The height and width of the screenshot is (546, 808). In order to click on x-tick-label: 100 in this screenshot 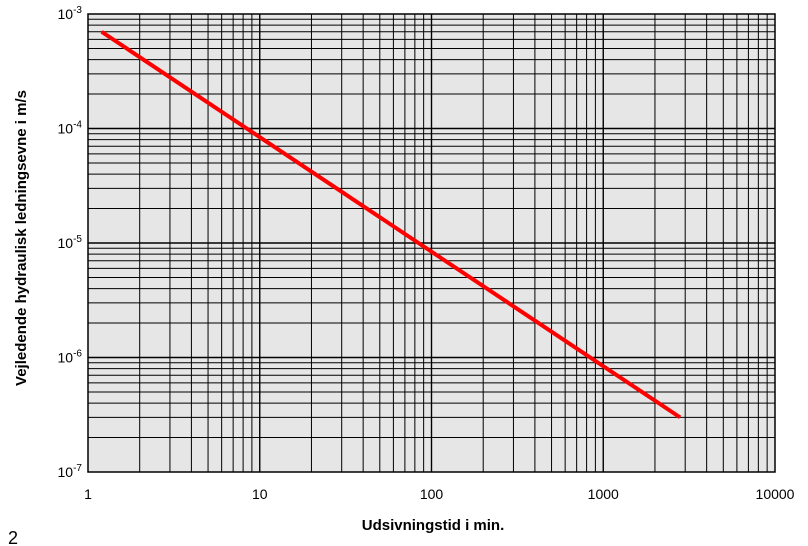, I will do `click(432, 494)`.